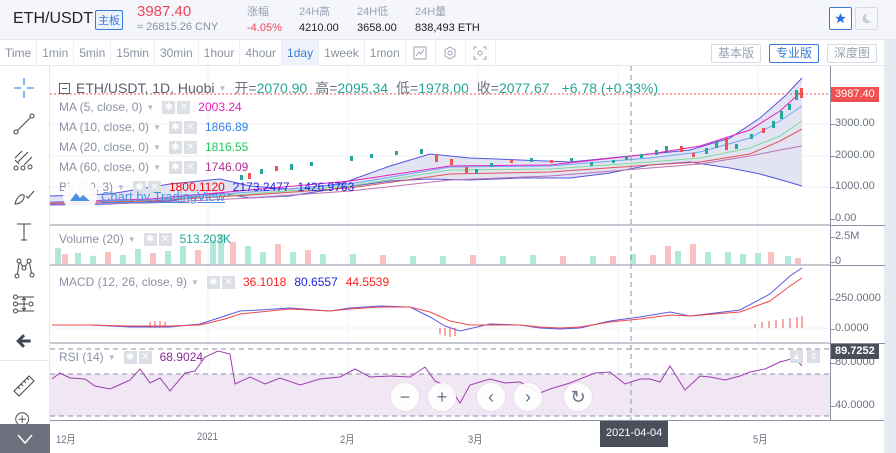 The width and height of the screenshot is (896, 453). Describe the element at coordinates (836, 261) in the screenshot. I see `y-tick: 0` at that location.